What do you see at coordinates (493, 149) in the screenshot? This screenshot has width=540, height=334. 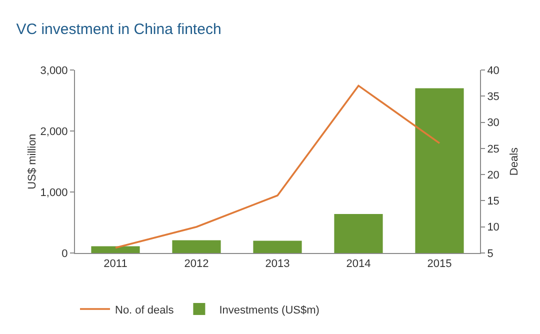 I see `y2-tick-label: 25` at bounding box center [493, 149].